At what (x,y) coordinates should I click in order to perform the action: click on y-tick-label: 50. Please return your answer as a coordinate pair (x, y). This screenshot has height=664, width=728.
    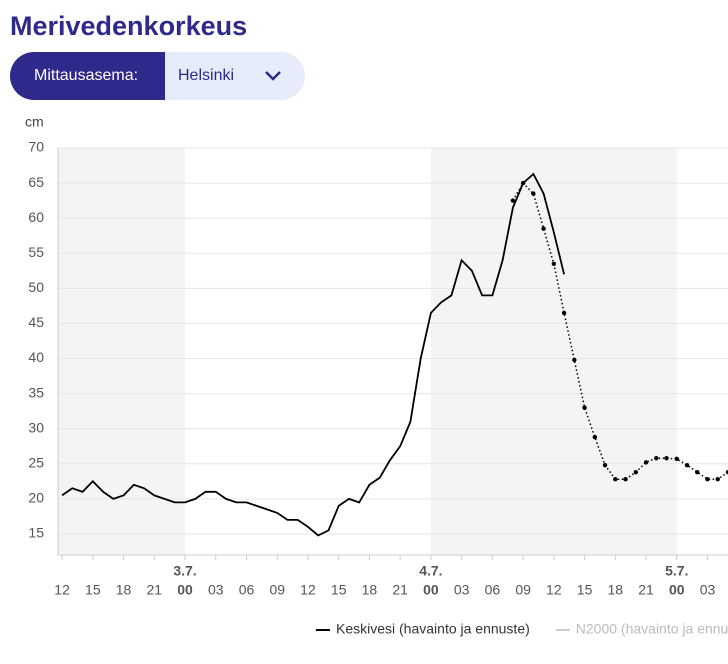
    Looking at the image, I should click on (36, 287).